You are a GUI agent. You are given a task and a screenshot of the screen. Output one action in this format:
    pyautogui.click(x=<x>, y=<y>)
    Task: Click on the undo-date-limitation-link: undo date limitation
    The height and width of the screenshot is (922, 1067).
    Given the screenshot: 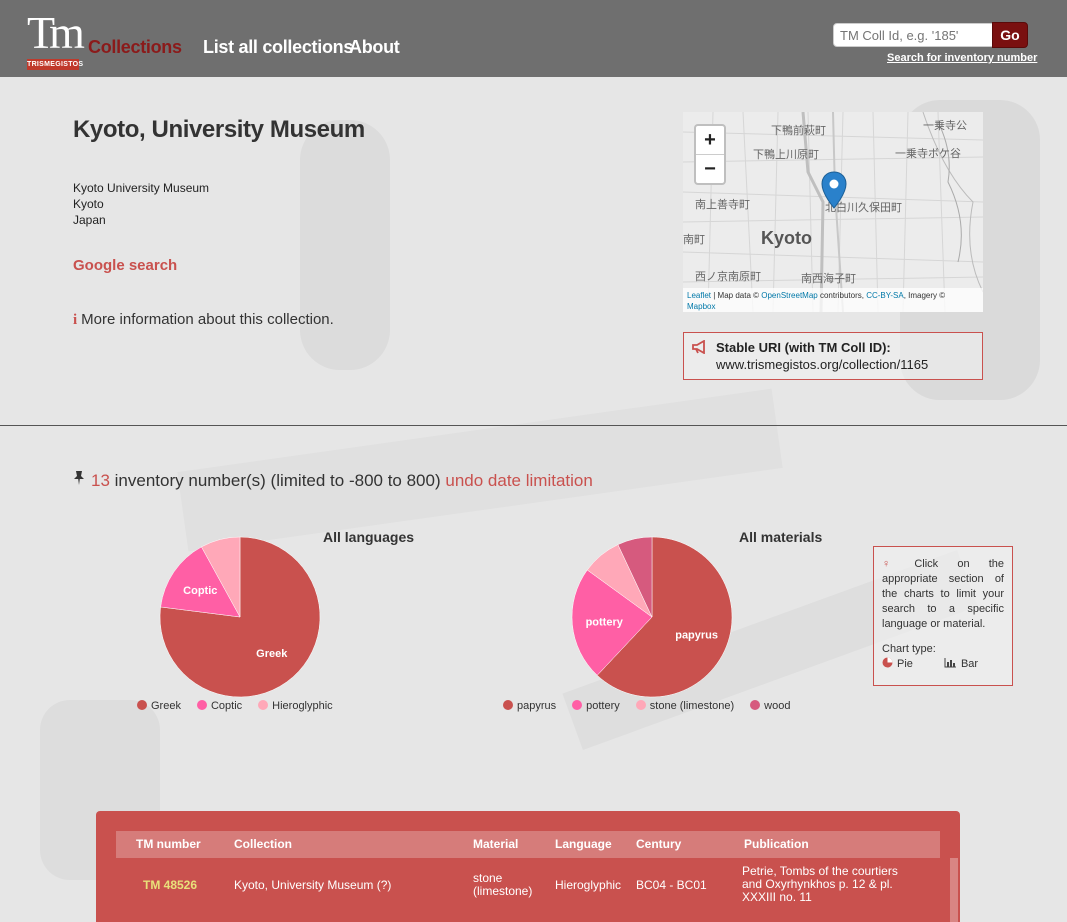 What is the action you would take?
    pyautogui.click(x=519, y=480)
    